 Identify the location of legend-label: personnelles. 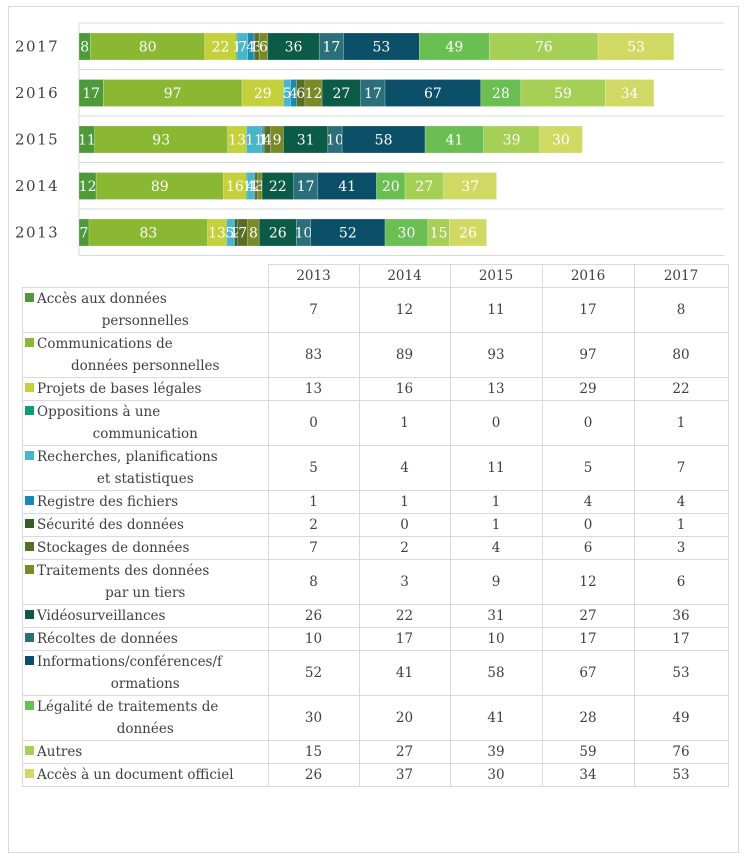
(145, 321).